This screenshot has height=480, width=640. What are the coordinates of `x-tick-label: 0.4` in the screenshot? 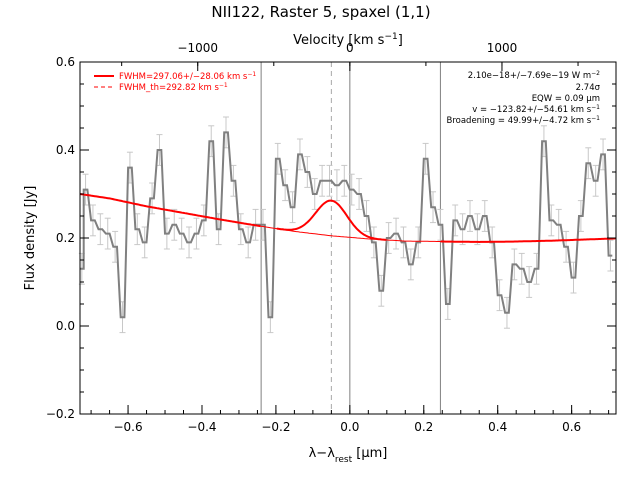 It's located at (497, 427).